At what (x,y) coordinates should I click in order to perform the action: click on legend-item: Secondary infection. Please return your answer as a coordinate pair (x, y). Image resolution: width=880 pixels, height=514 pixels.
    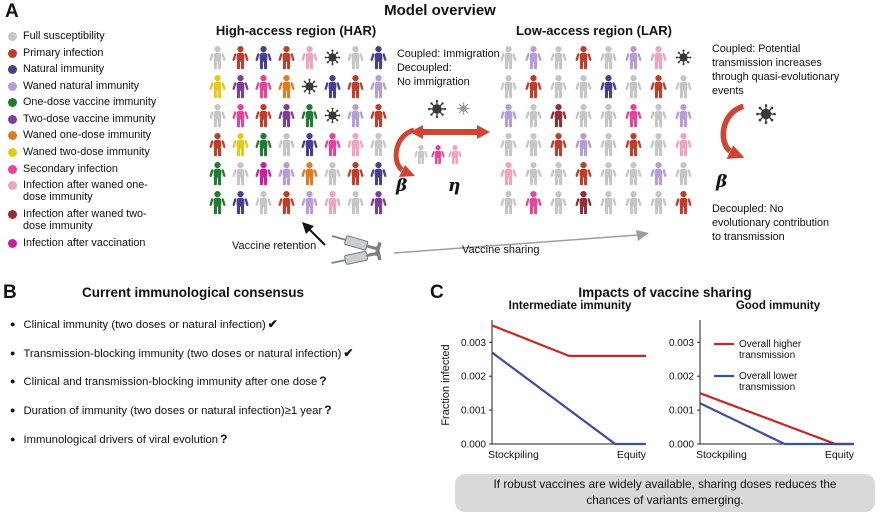
    Looking at the image, I should click on (99, 169).